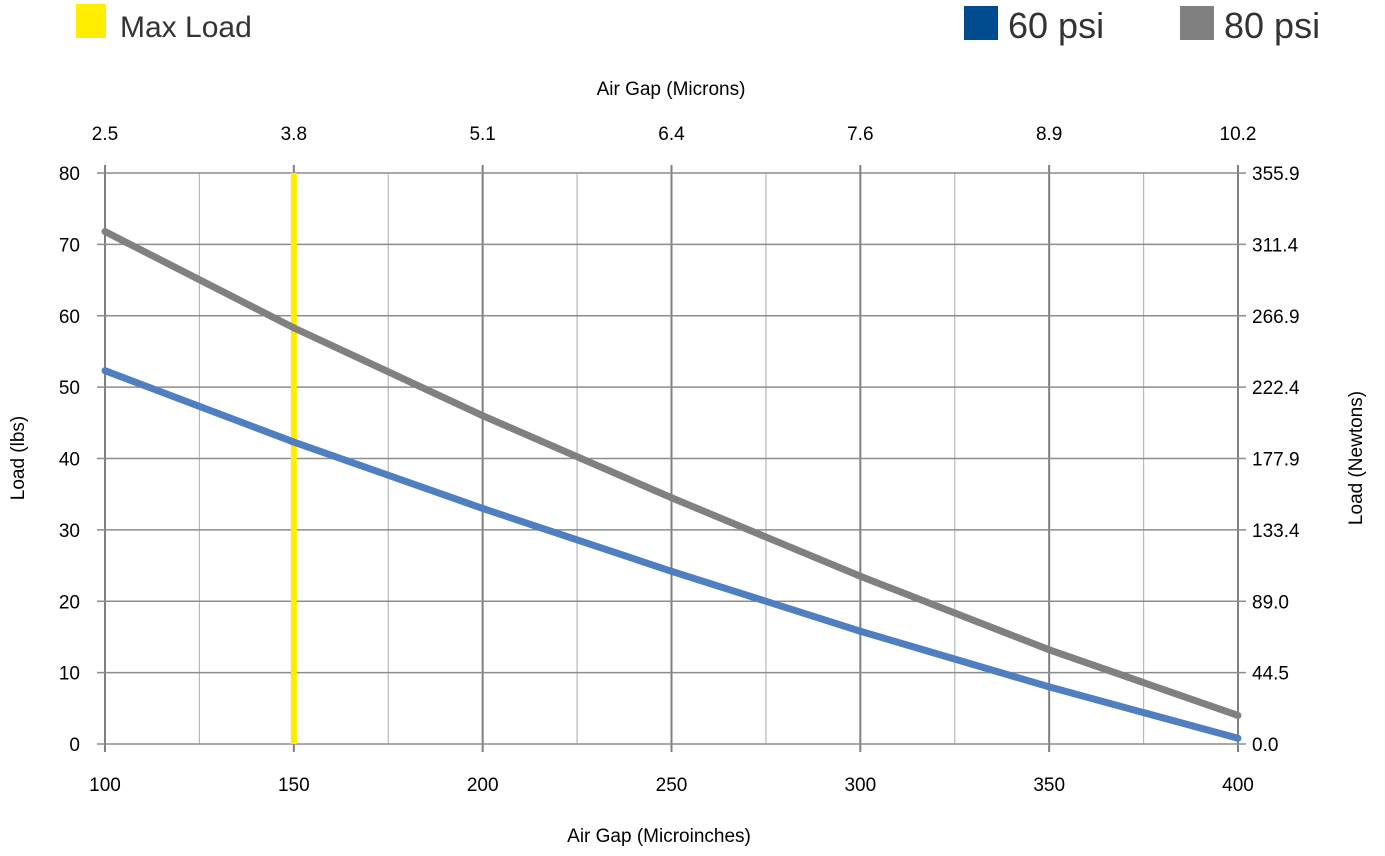 This screenshot has width=1385, height=856. Describe the element at coordinates (672, 785) in the screenshot. I see `x-bottom-tick-label: 250` at that location.